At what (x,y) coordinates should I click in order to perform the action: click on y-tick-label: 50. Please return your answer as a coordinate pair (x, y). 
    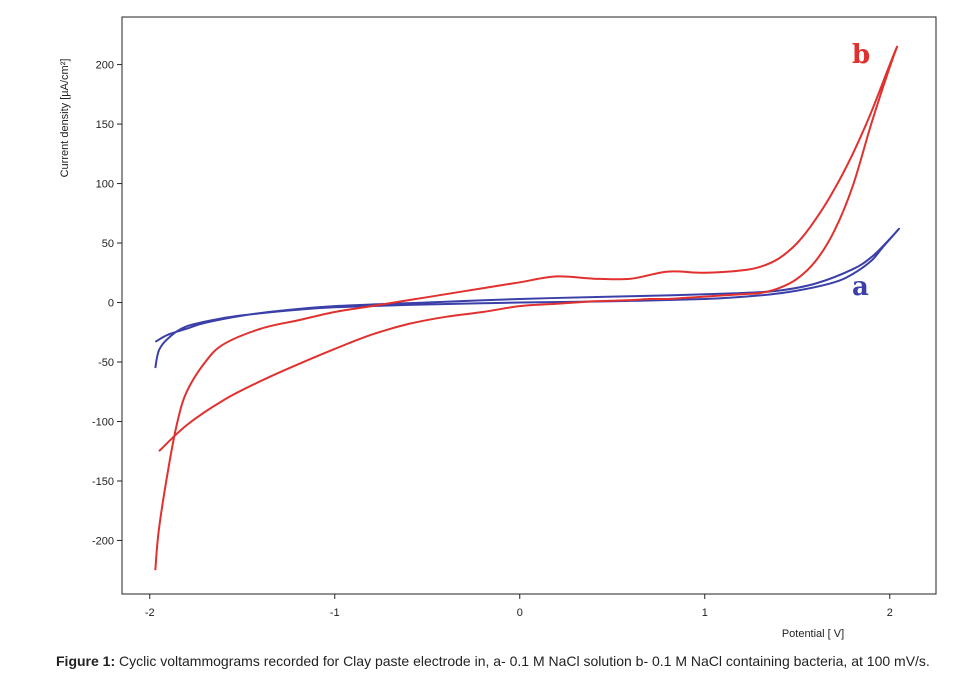
    Looking at the image, I should click on (108, 244).